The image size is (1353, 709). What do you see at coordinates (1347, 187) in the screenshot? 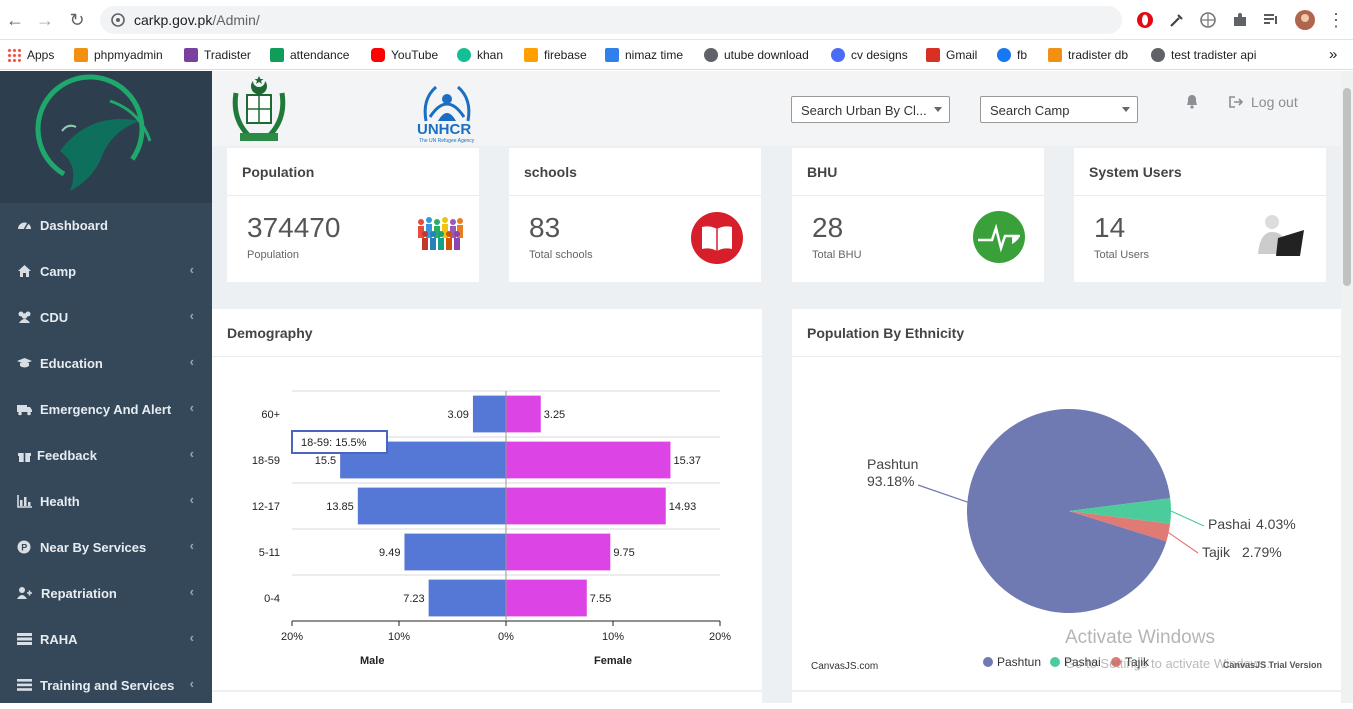
I see `scrollbar-thumb` at bounding box center [1347, 187].